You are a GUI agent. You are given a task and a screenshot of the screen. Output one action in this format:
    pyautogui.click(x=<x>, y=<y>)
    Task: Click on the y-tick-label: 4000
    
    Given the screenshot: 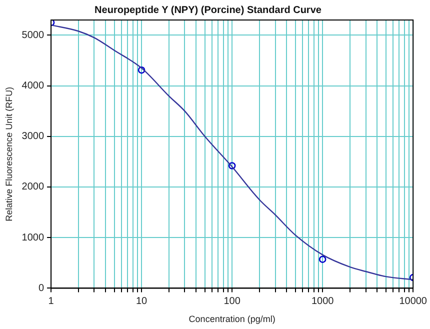 What is the action you would take?
    pyautogui.click(x=33, y=86)
    